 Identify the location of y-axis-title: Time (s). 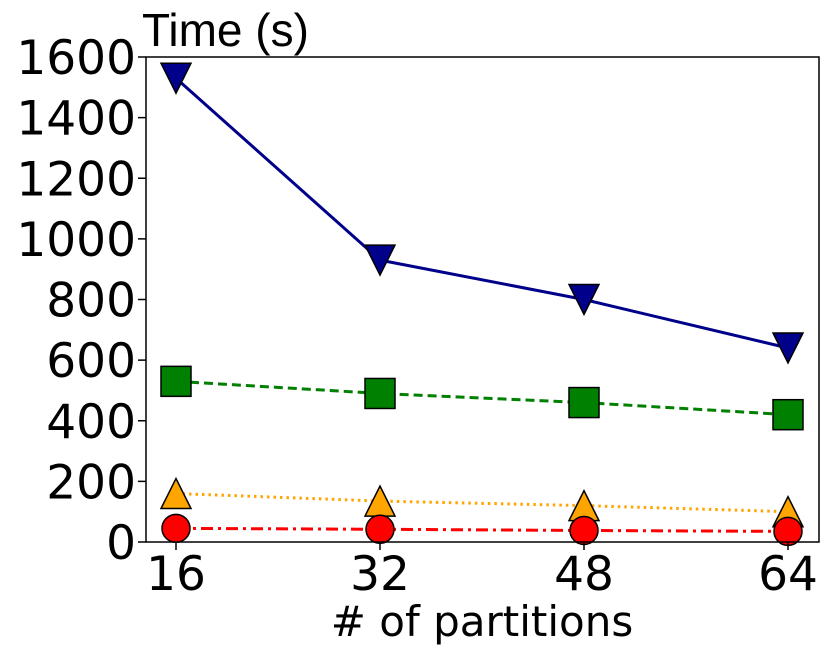
(225, 30).